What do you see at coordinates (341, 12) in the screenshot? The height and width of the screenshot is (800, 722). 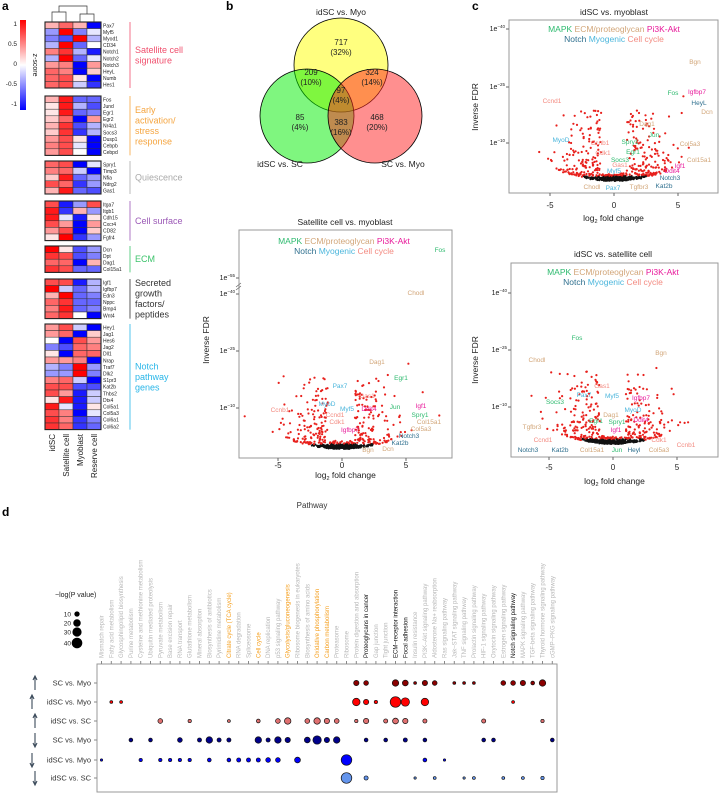 I see `venn-set-label: idSC vs. Myo` at bounding box center [341, 12].